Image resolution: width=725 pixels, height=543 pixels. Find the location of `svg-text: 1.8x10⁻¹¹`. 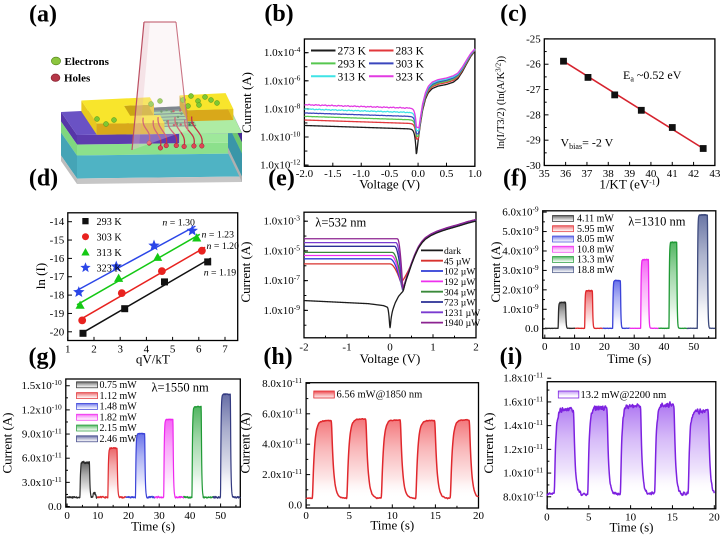

svg-text: 1.8x10⁻¹¹ is located at coordinates (523, 378).